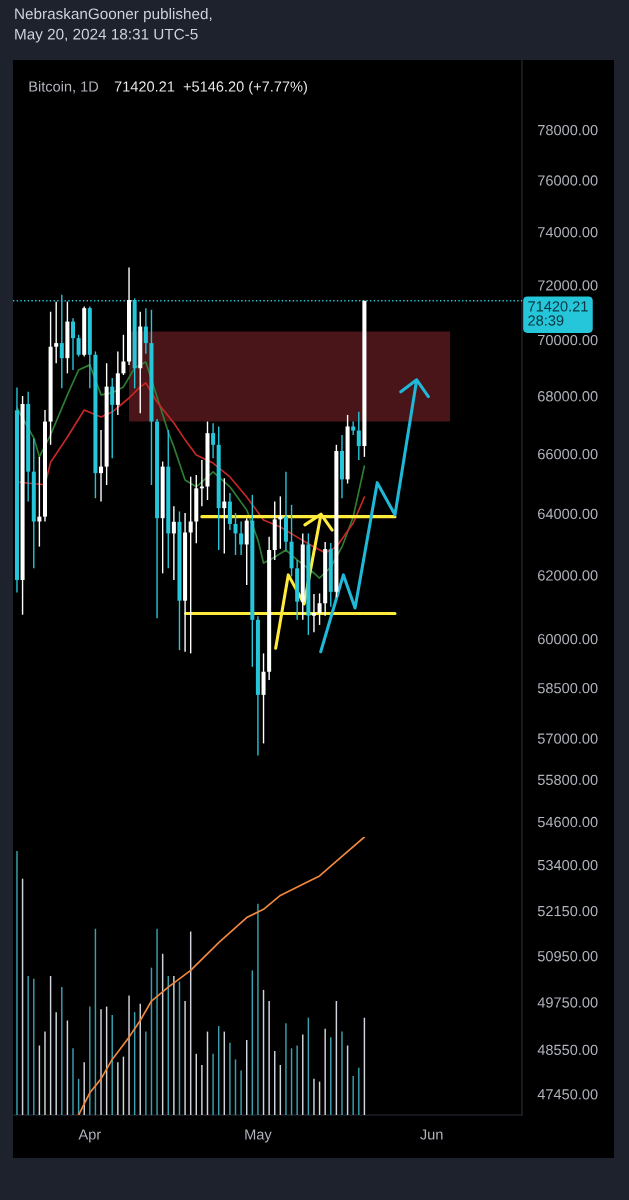  Describe the element at coordinates (568, 514) in the screenshot. I see `y-tick-label: 64000.00` at that location.